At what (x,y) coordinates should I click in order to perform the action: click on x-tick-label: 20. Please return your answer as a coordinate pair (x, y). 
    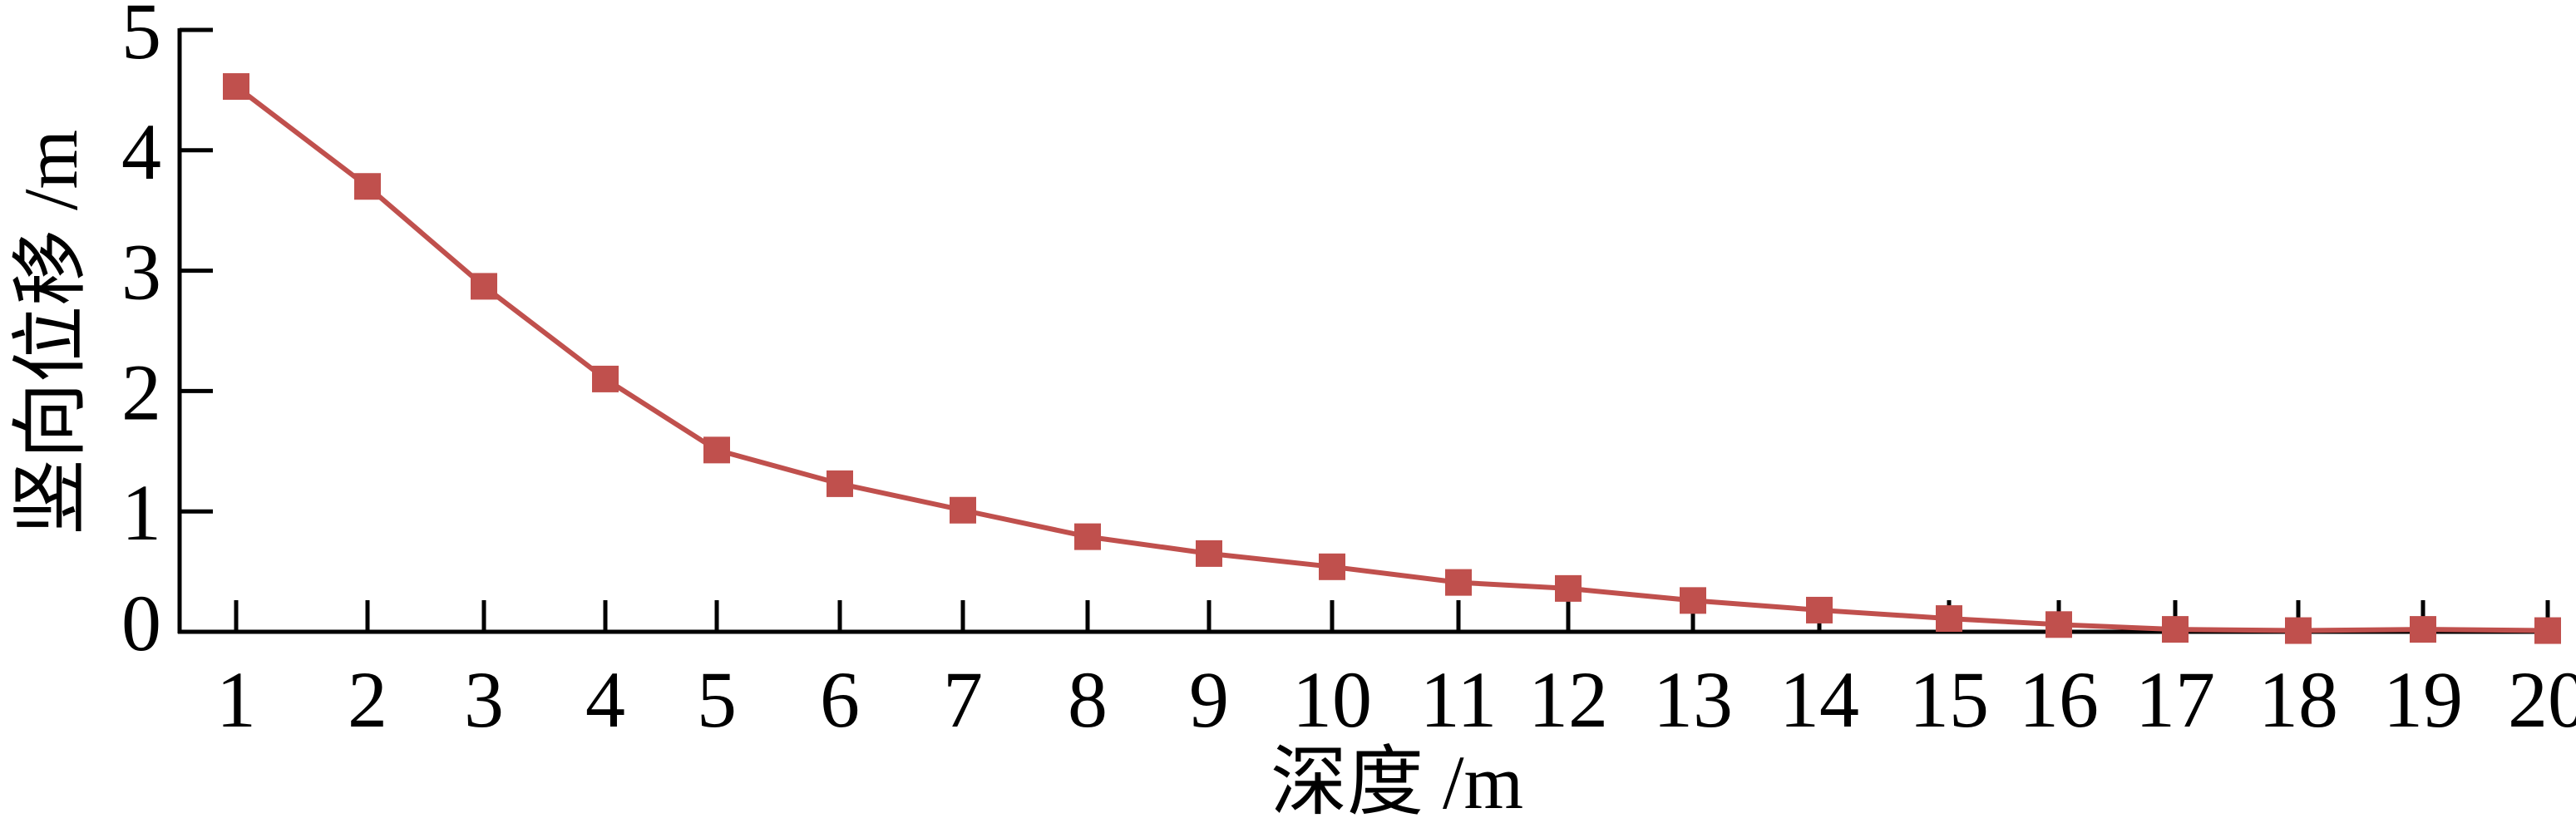
    Looking at the image, I should click on (2542, 699).